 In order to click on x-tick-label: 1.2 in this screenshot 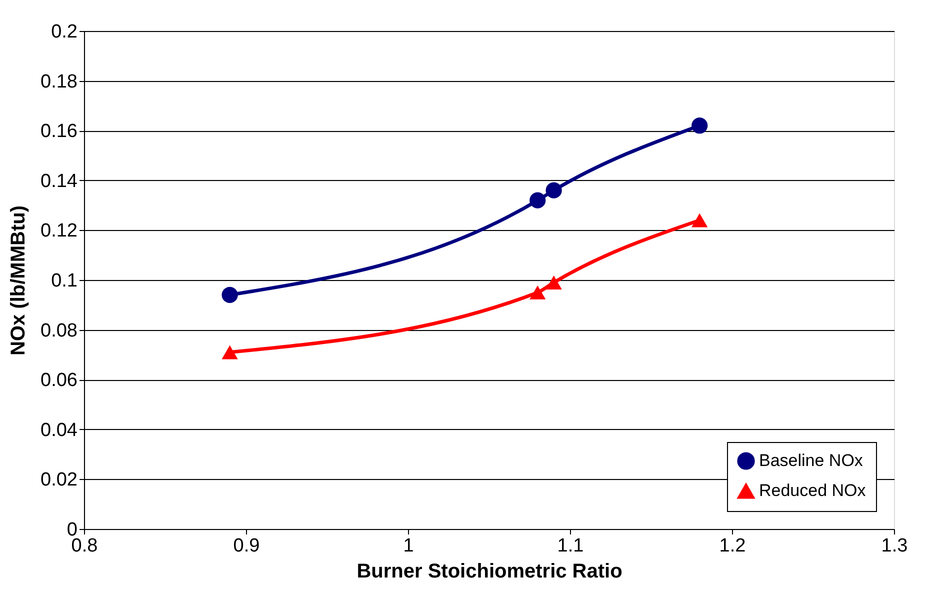, I will do `click(732, 546)`.